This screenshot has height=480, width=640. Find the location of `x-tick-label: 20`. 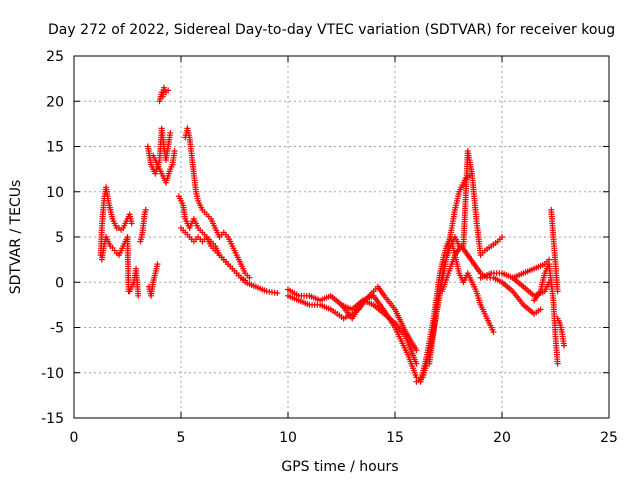

x-tick-label: 20 is located at coordinates (502, 438).